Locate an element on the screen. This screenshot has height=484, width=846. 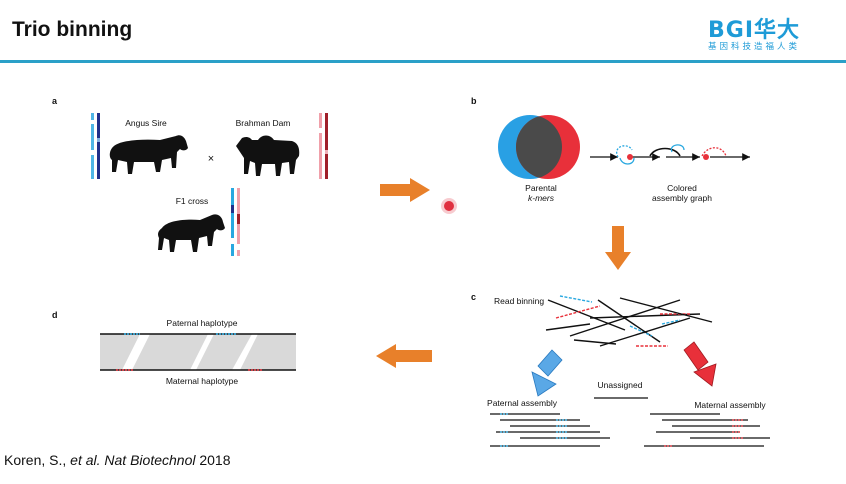
panel-a-letter: a is located at coordinates (55, 101).